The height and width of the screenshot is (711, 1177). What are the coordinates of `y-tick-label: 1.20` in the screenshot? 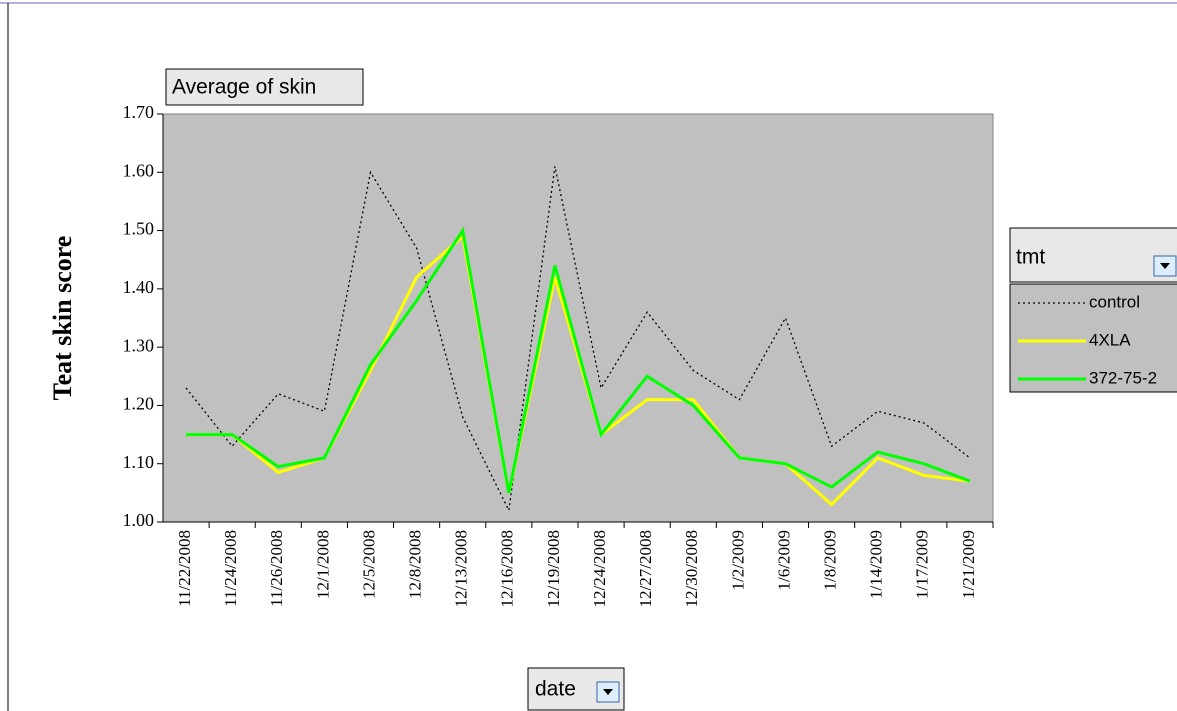 It's located at (139, 404).